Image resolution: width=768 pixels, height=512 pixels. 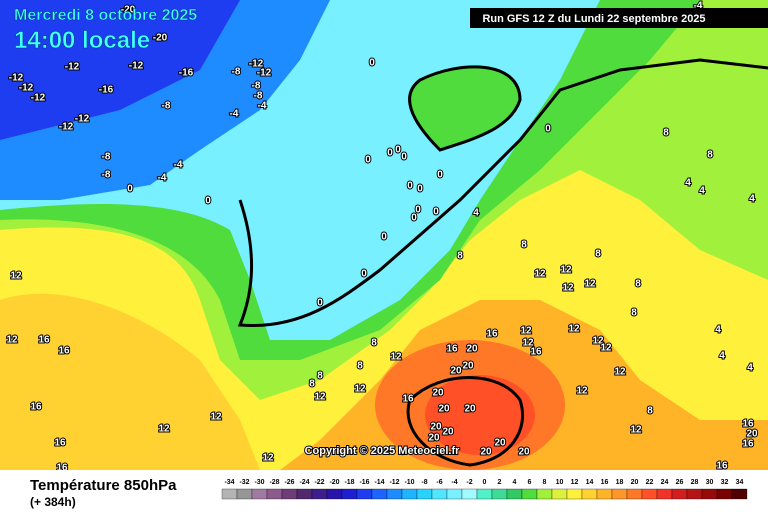 I want to click on forecast-time: 14:00 locale, so click(x=82, y=40).